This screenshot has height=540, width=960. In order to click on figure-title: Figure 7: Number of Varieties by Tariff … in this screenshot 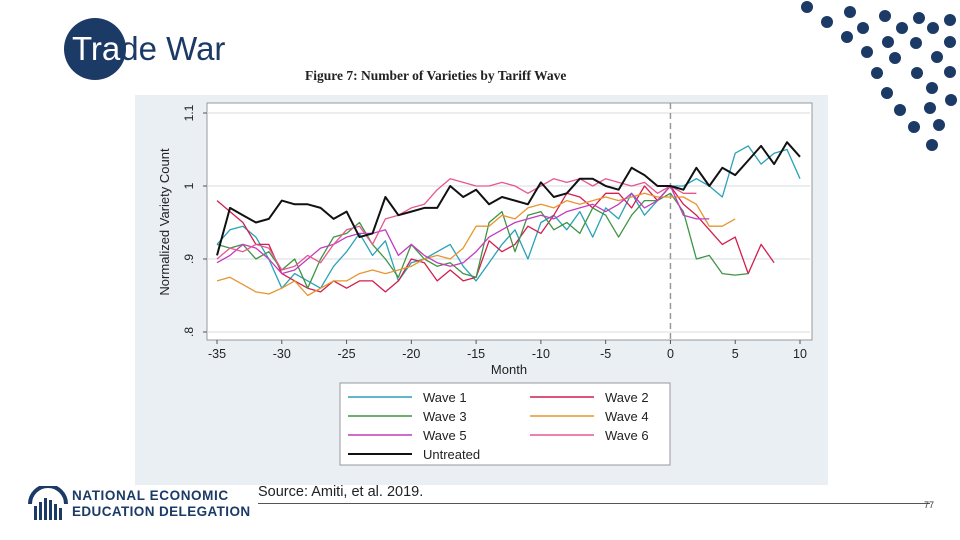, I will do `click(436, 75)`.